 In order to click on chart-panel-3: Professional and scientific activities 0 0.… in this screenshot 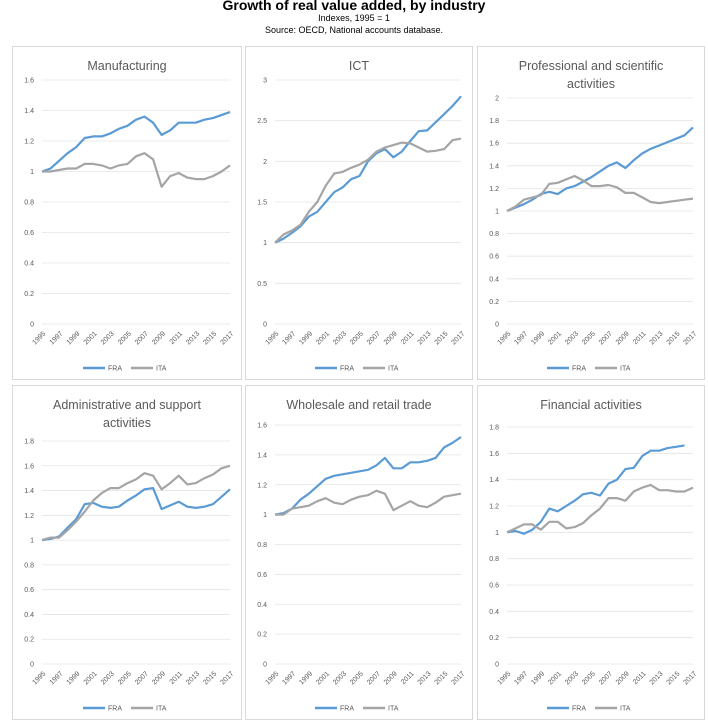, I will do `click(591, 213)`.